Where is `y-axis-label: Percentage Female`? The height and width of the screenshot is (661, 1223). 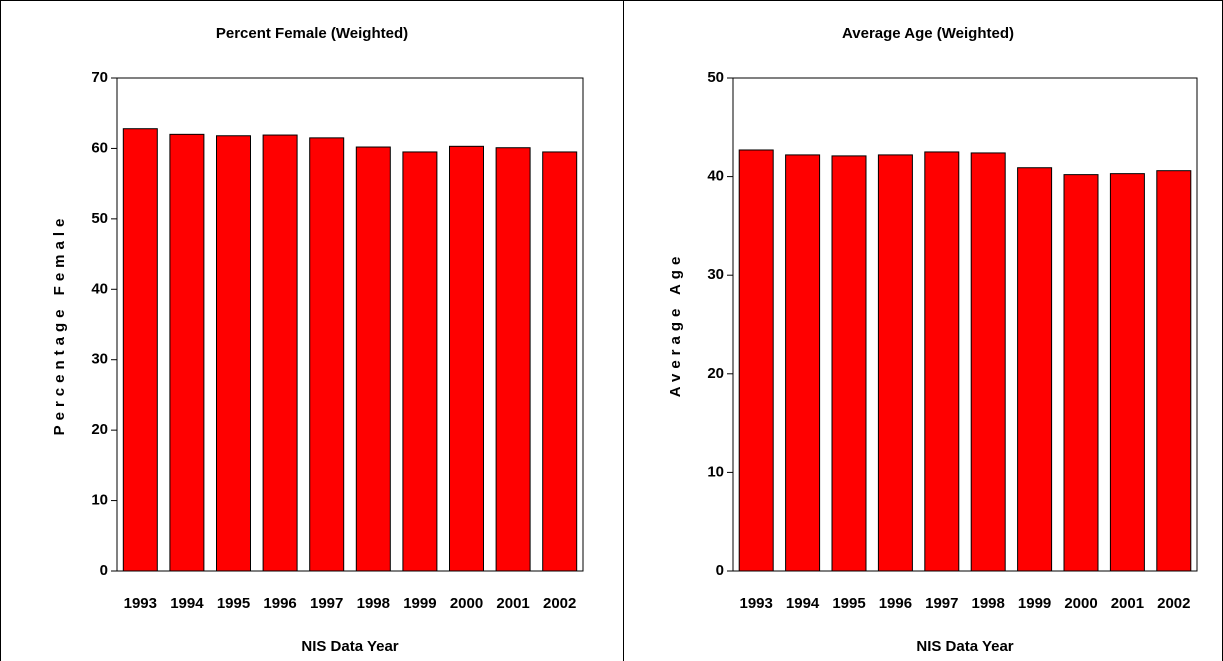 y-axis-label: Percentage Female is located at coordinates (59, 325).